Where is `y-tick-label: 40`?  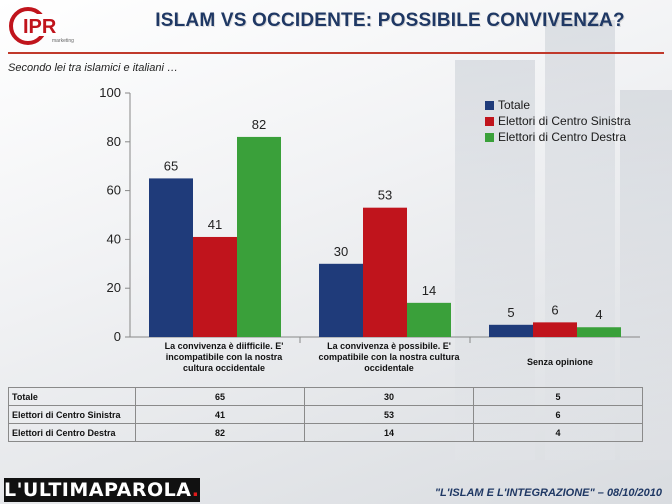 y-tick-label: 40 is located at coordinates (114, 238).